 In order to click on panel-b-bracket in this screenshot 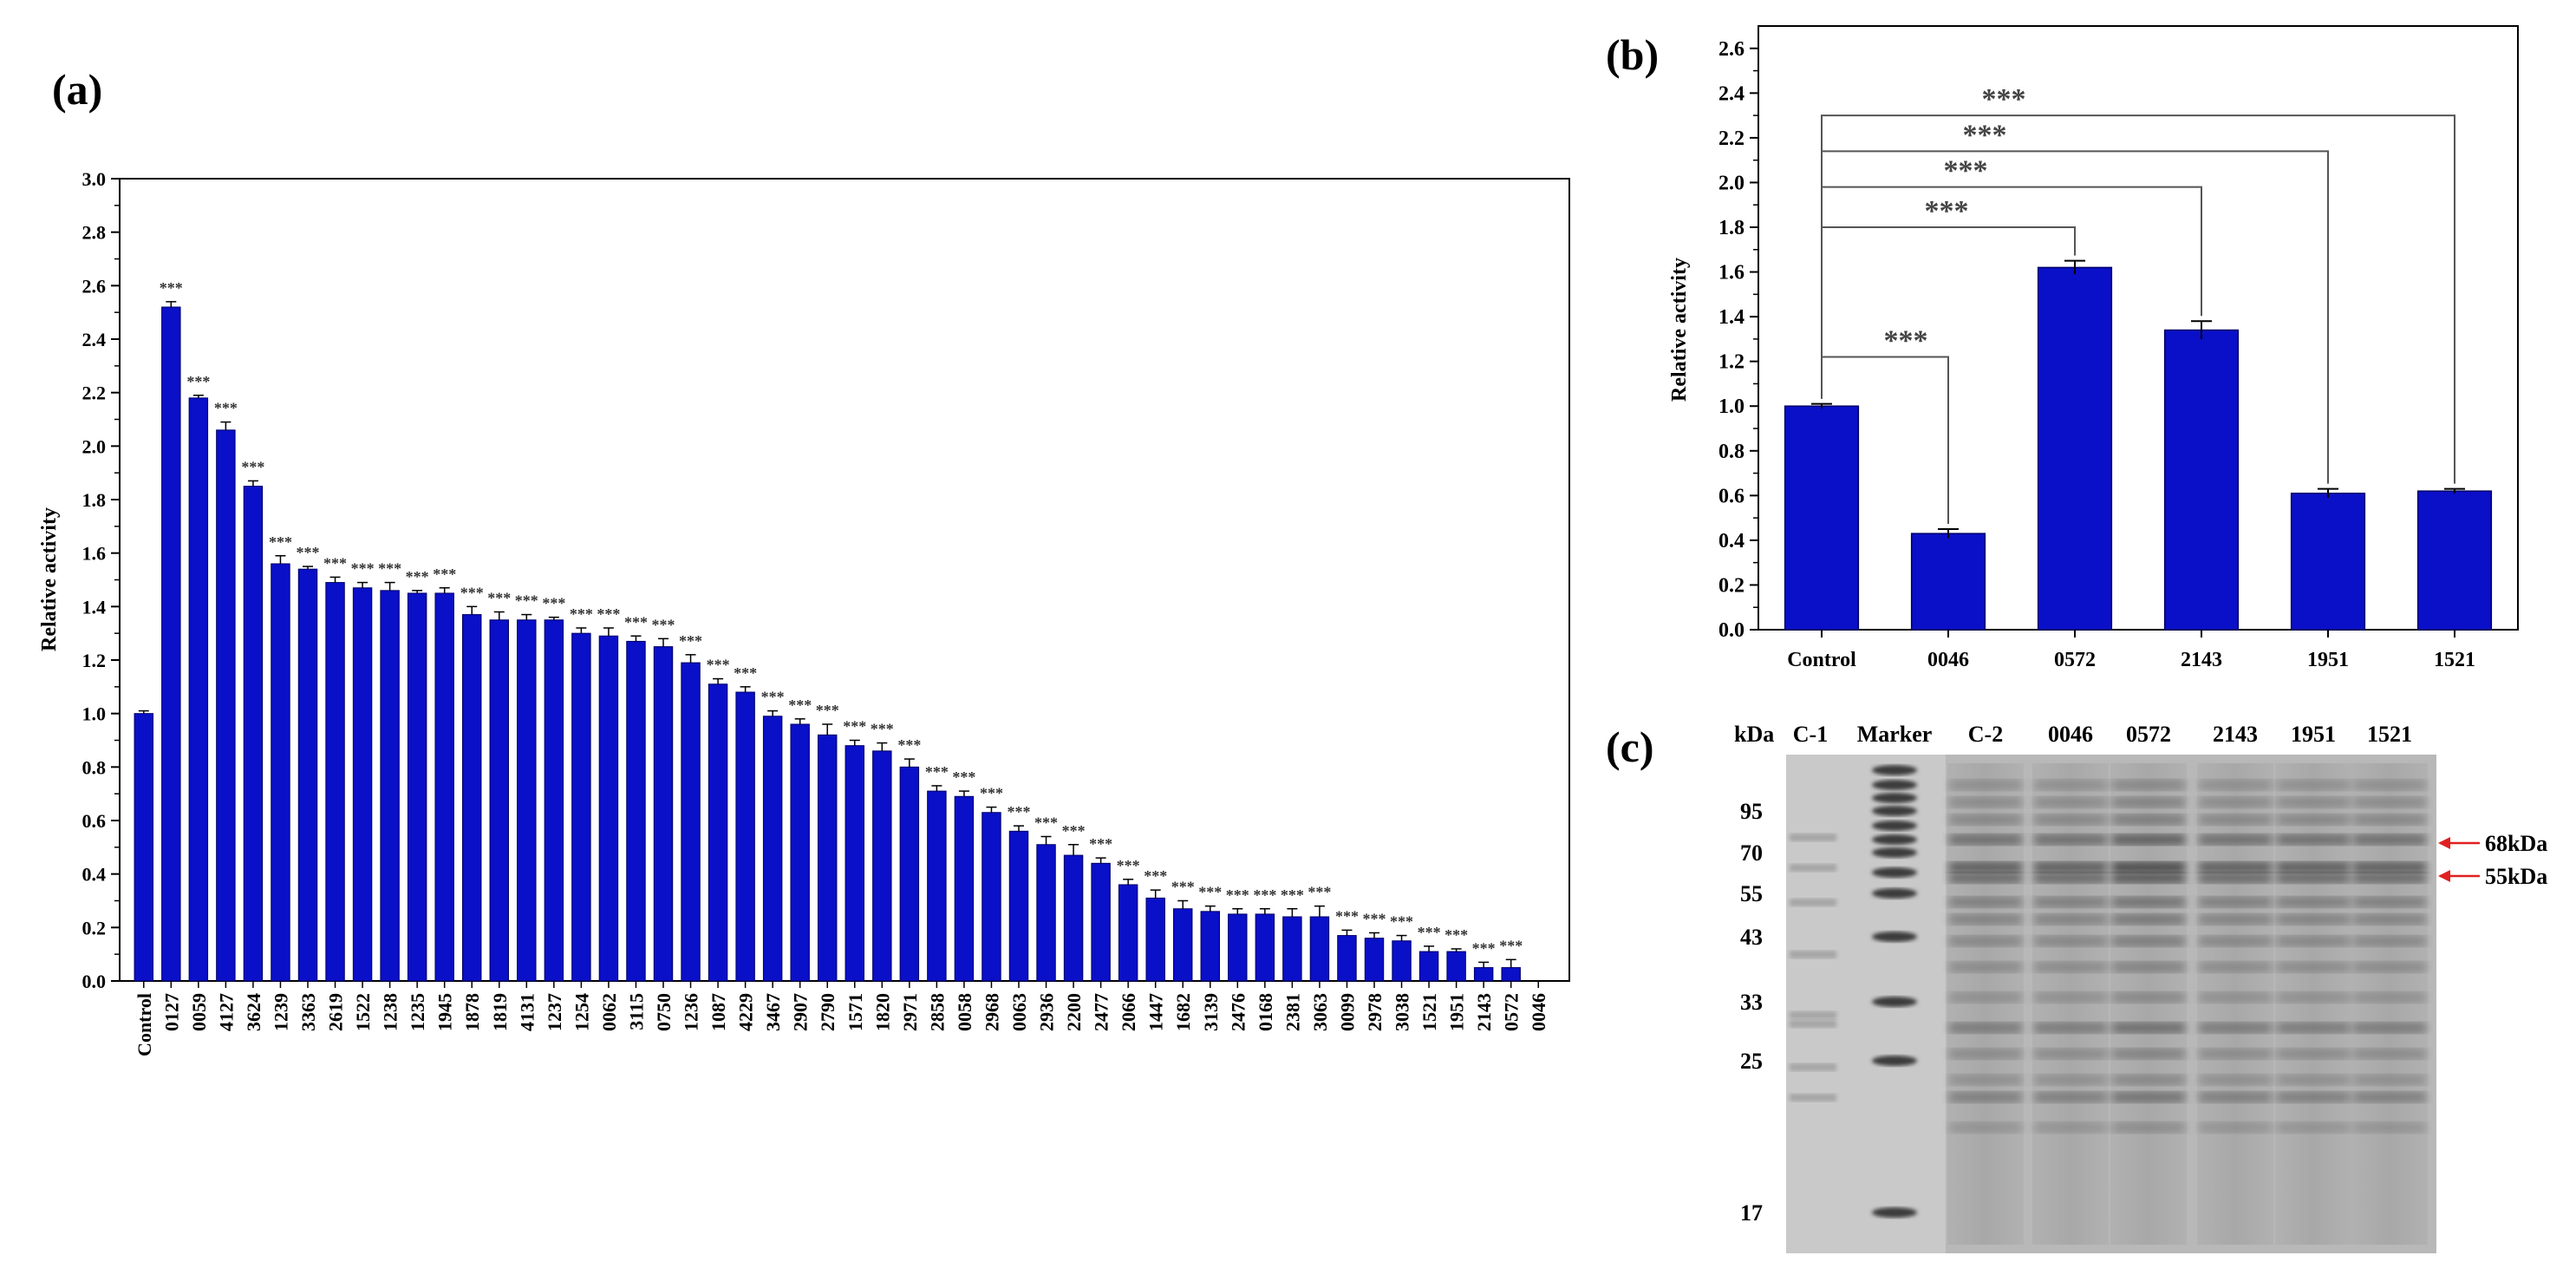, I will do `click(2012, 292)`.